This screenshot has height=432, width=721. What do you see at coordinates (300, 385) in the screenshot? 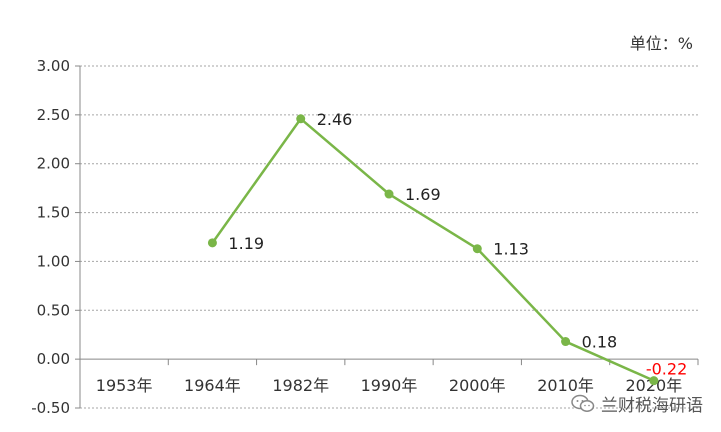
I see `x-tick-label: 1982年` at bounding box center [300, 385].